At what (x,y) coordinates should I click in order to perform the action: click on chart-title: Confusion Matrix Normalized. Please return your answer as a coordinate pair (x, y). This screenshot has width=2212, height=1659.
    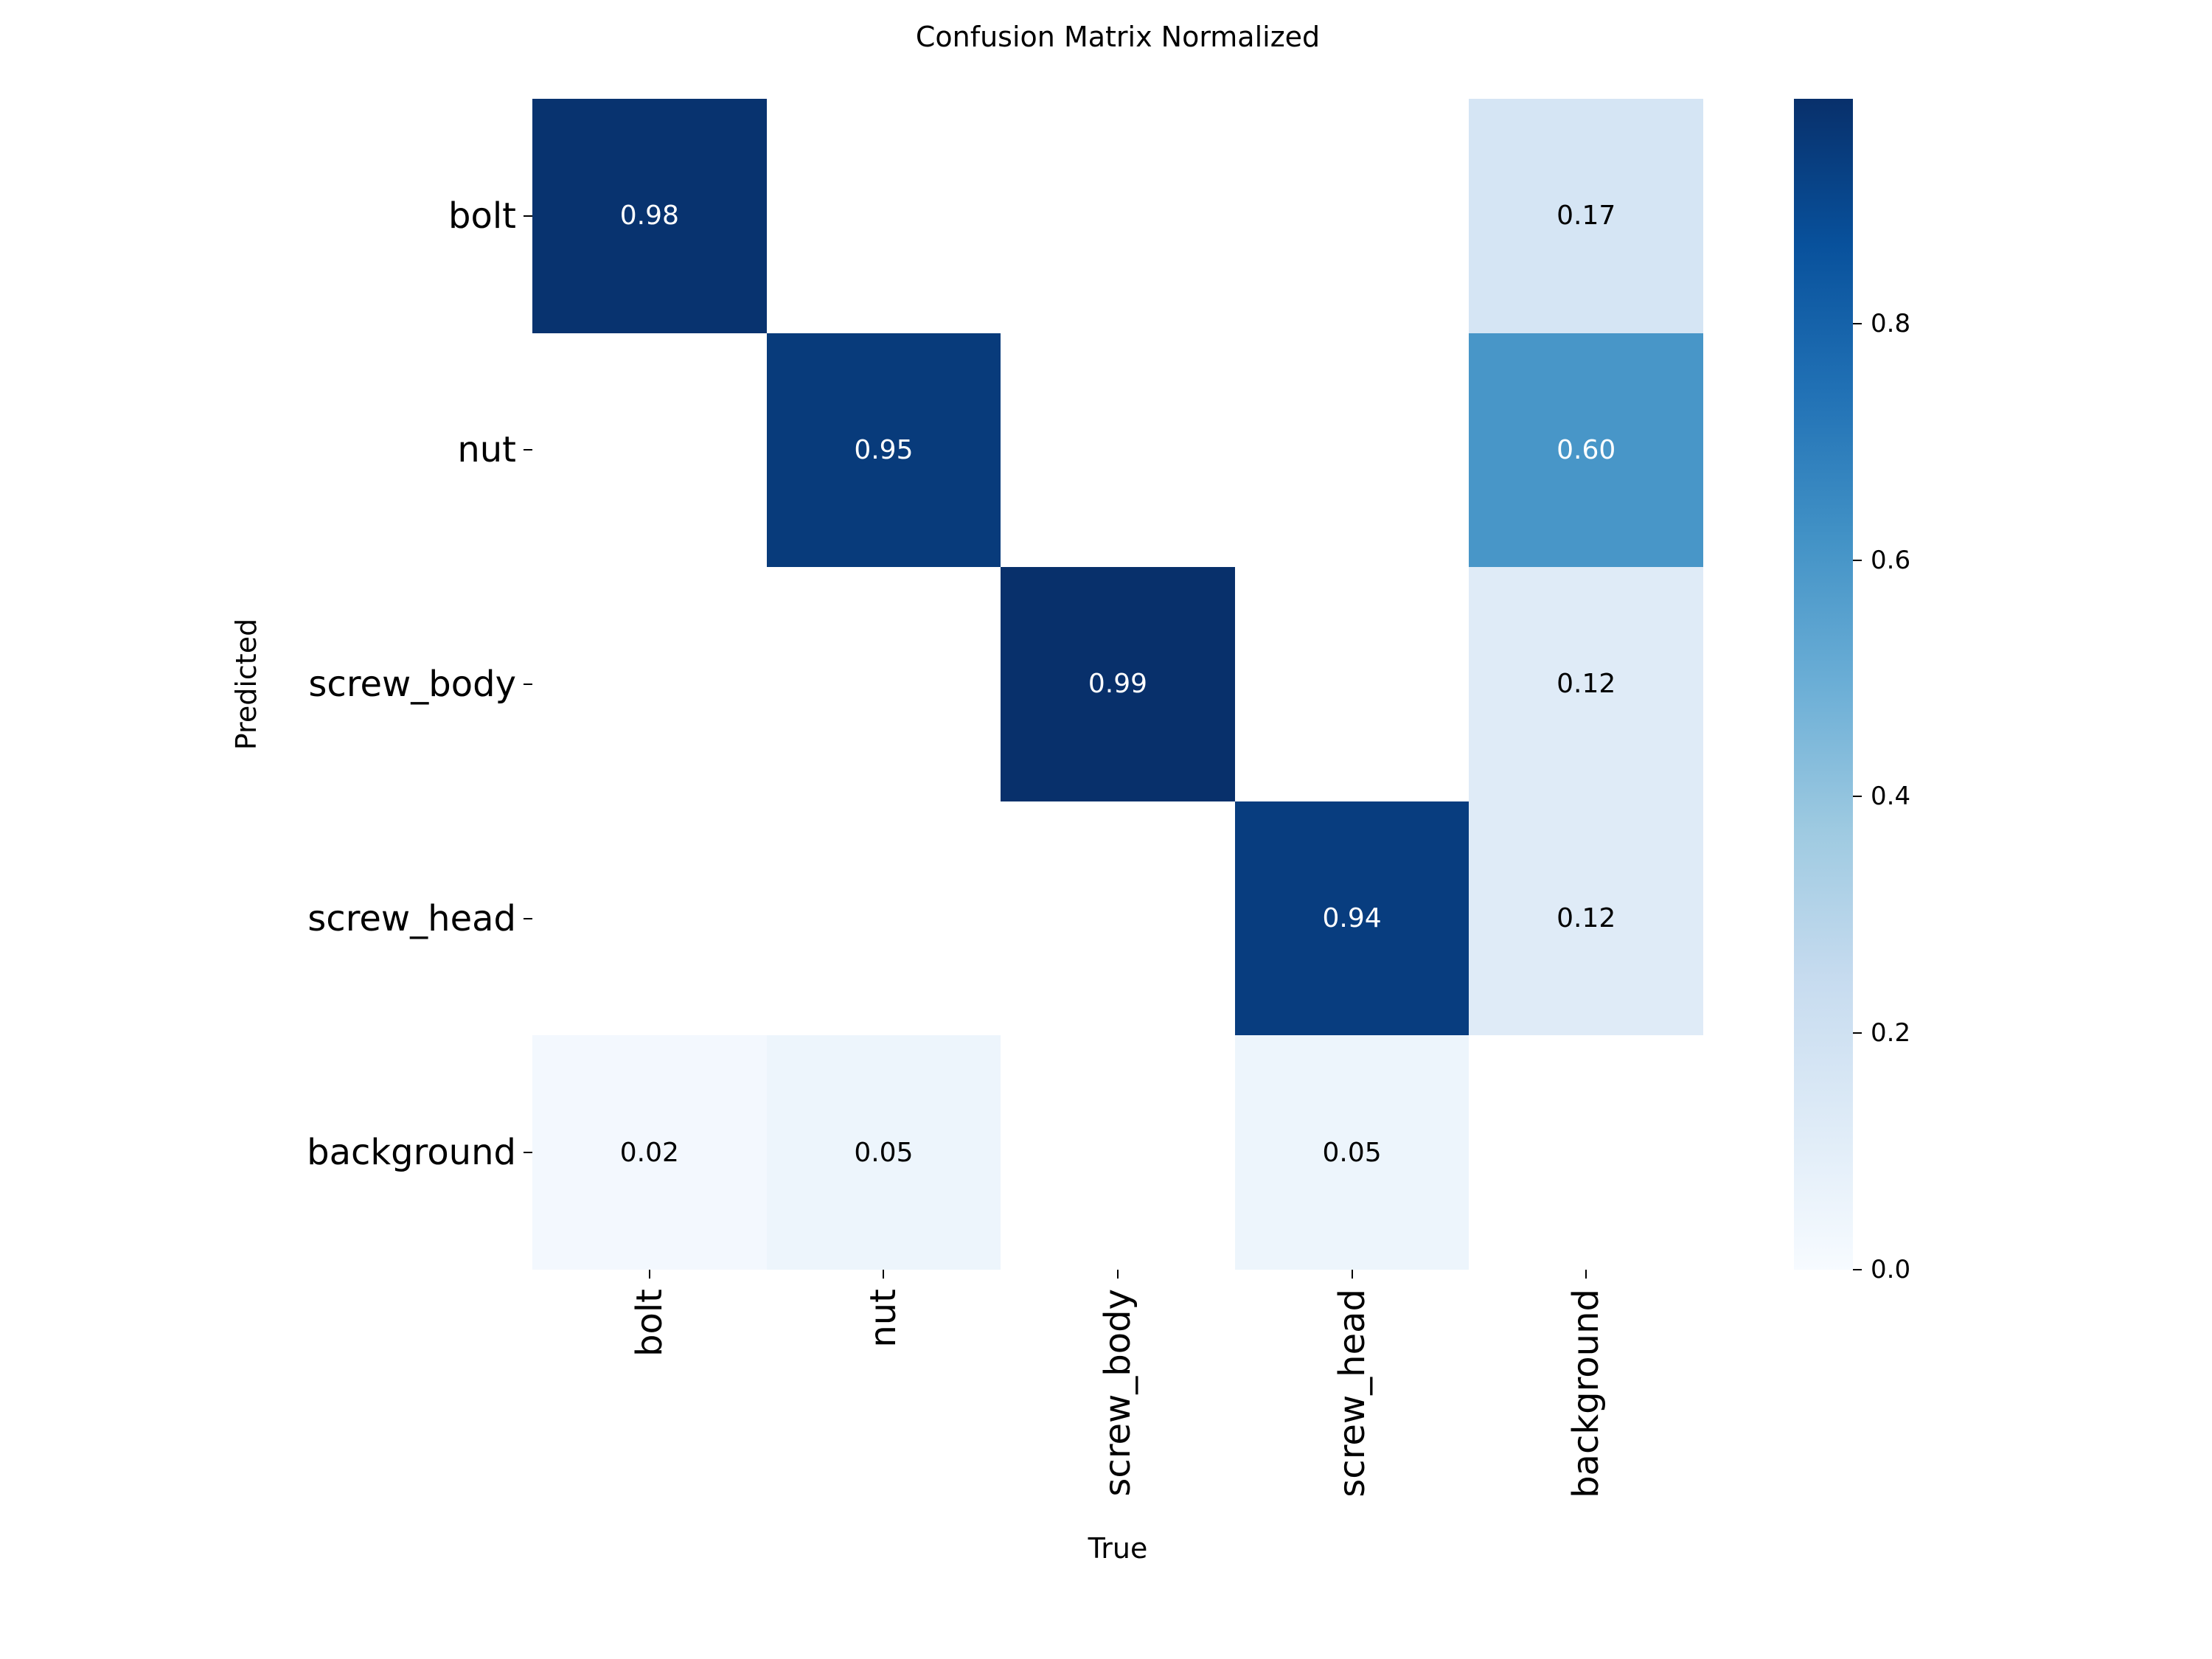
    Looking at the image, I should click on (1118, 37).